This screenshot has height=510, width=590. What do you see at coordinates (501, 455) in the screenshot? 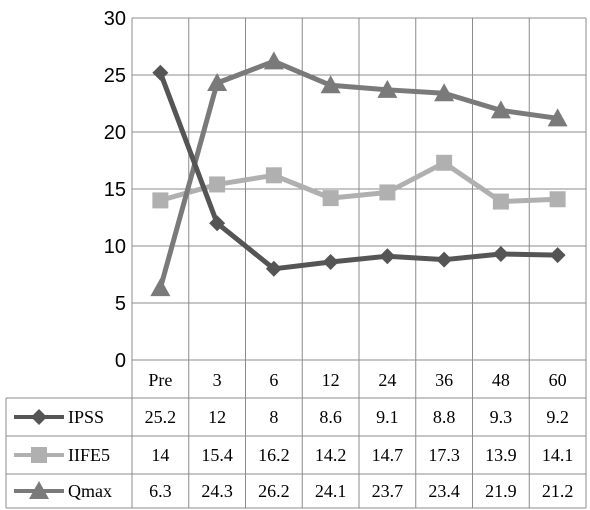
I see `table-cell-value: 13.9` at bounding box center [501, 455].